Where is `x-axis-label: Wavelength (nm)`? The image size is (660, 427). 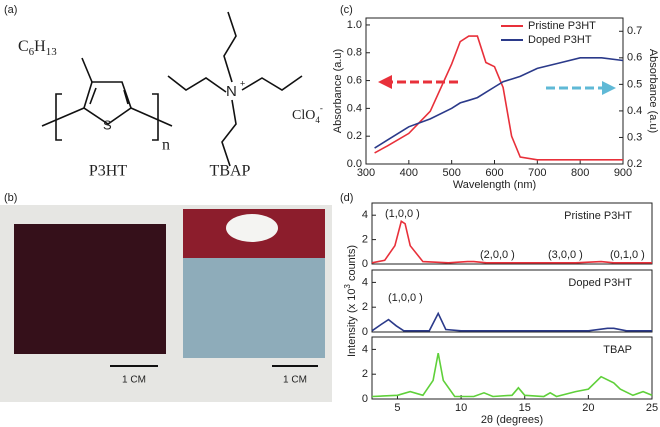 x-axis-label: Wavelength (nm) is located at coordinates (494, 185).